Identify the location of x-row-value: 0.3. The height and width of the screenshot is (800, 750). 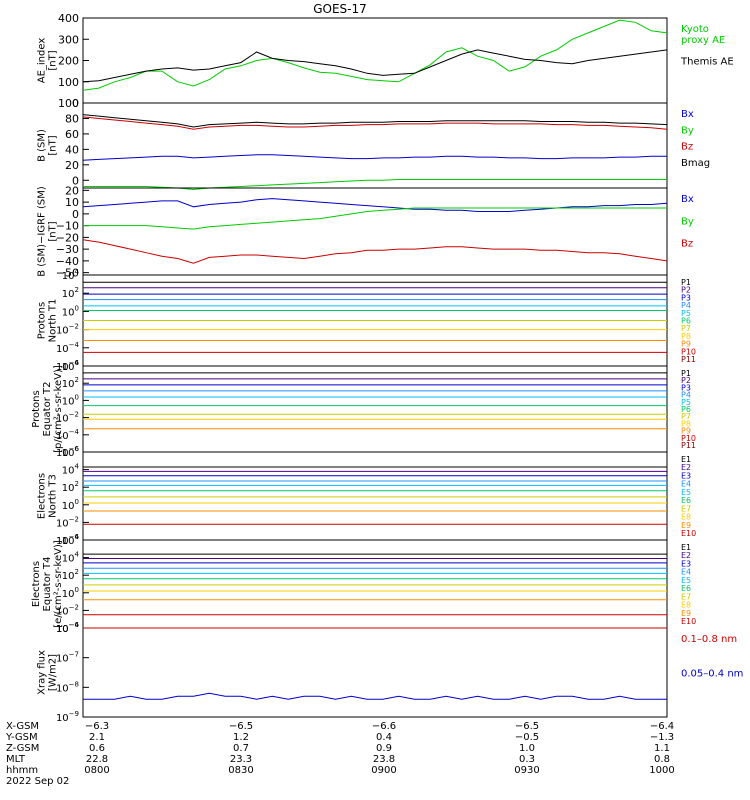
(527, 759).